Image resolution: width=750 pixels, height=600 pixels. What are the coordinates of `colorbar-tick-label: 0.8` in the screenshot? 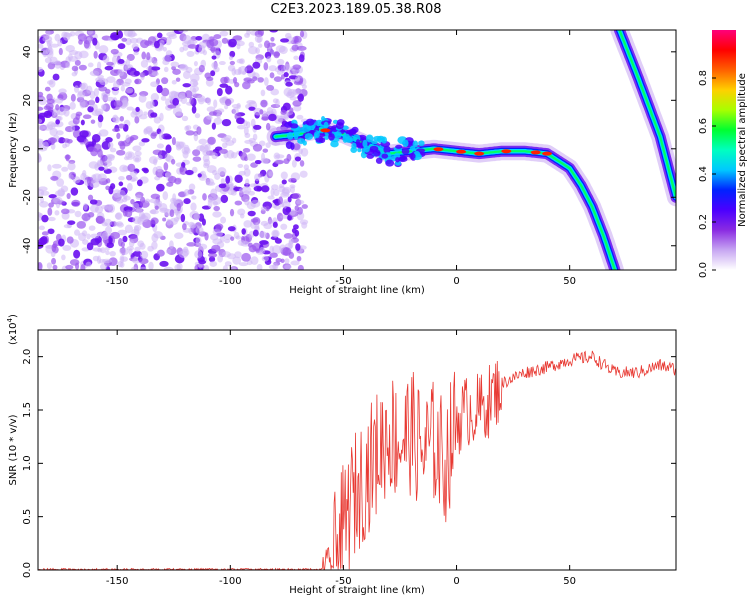 It's located at (703, 78).